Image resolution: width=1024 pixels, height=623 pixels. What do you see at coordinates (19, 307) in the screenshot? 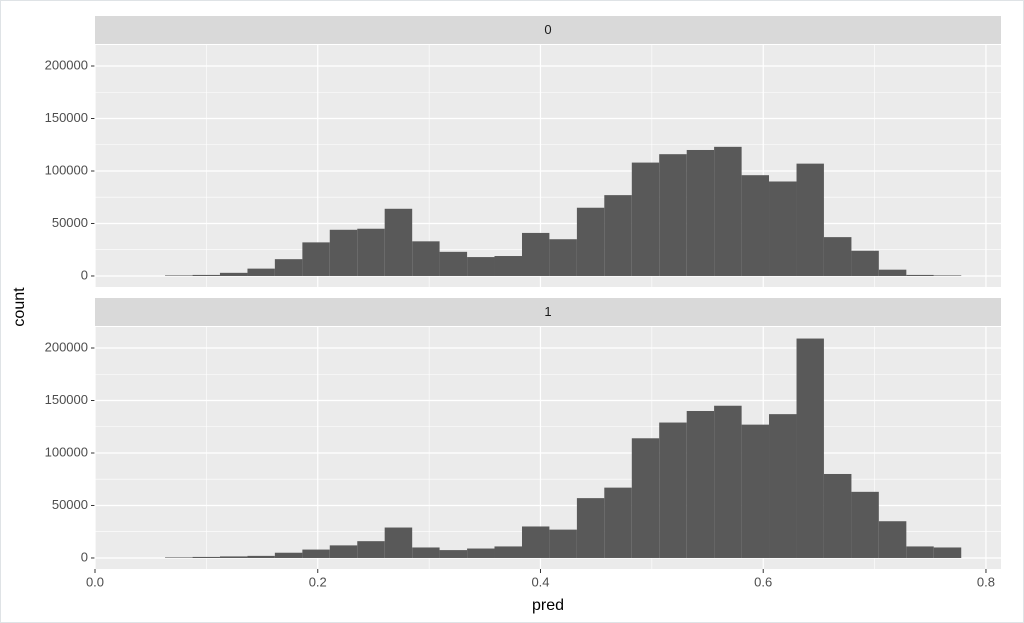
I see `y-axis-title: count` at bounding box center [19, 307].